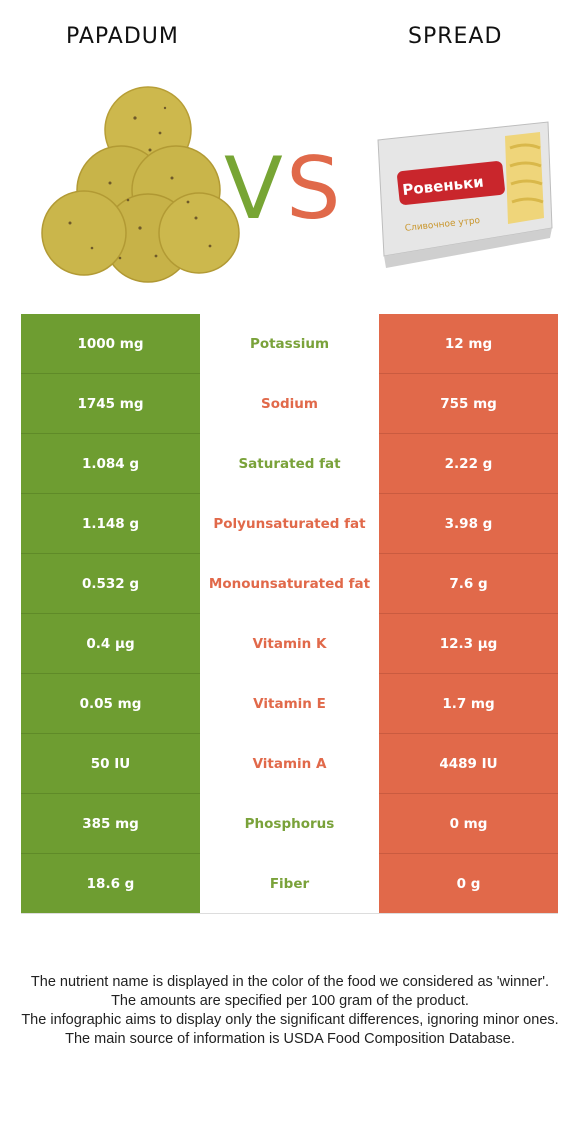 The width and height of the screenshot is (580, 1144). I want to click on left-value: 50 IU, so click(110, 764).